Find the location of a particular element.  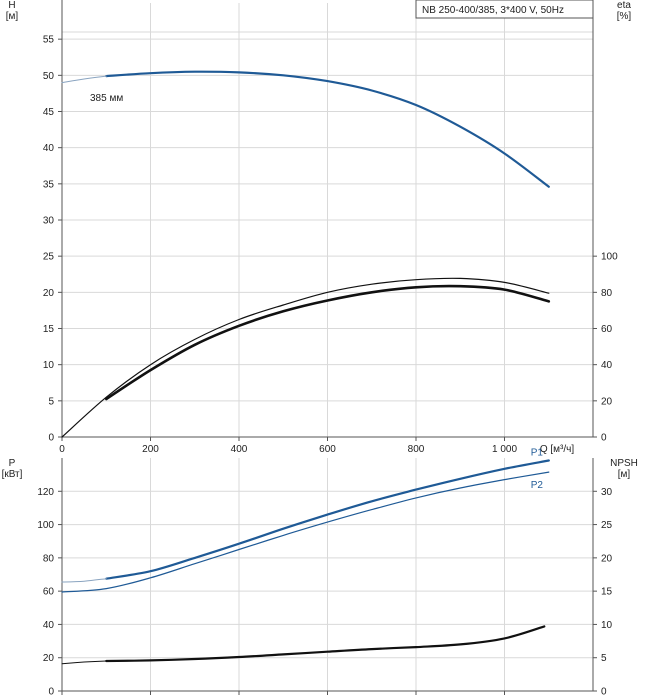

x-axis-label: Q [м³/ч] is located at coordinates (557, 449).